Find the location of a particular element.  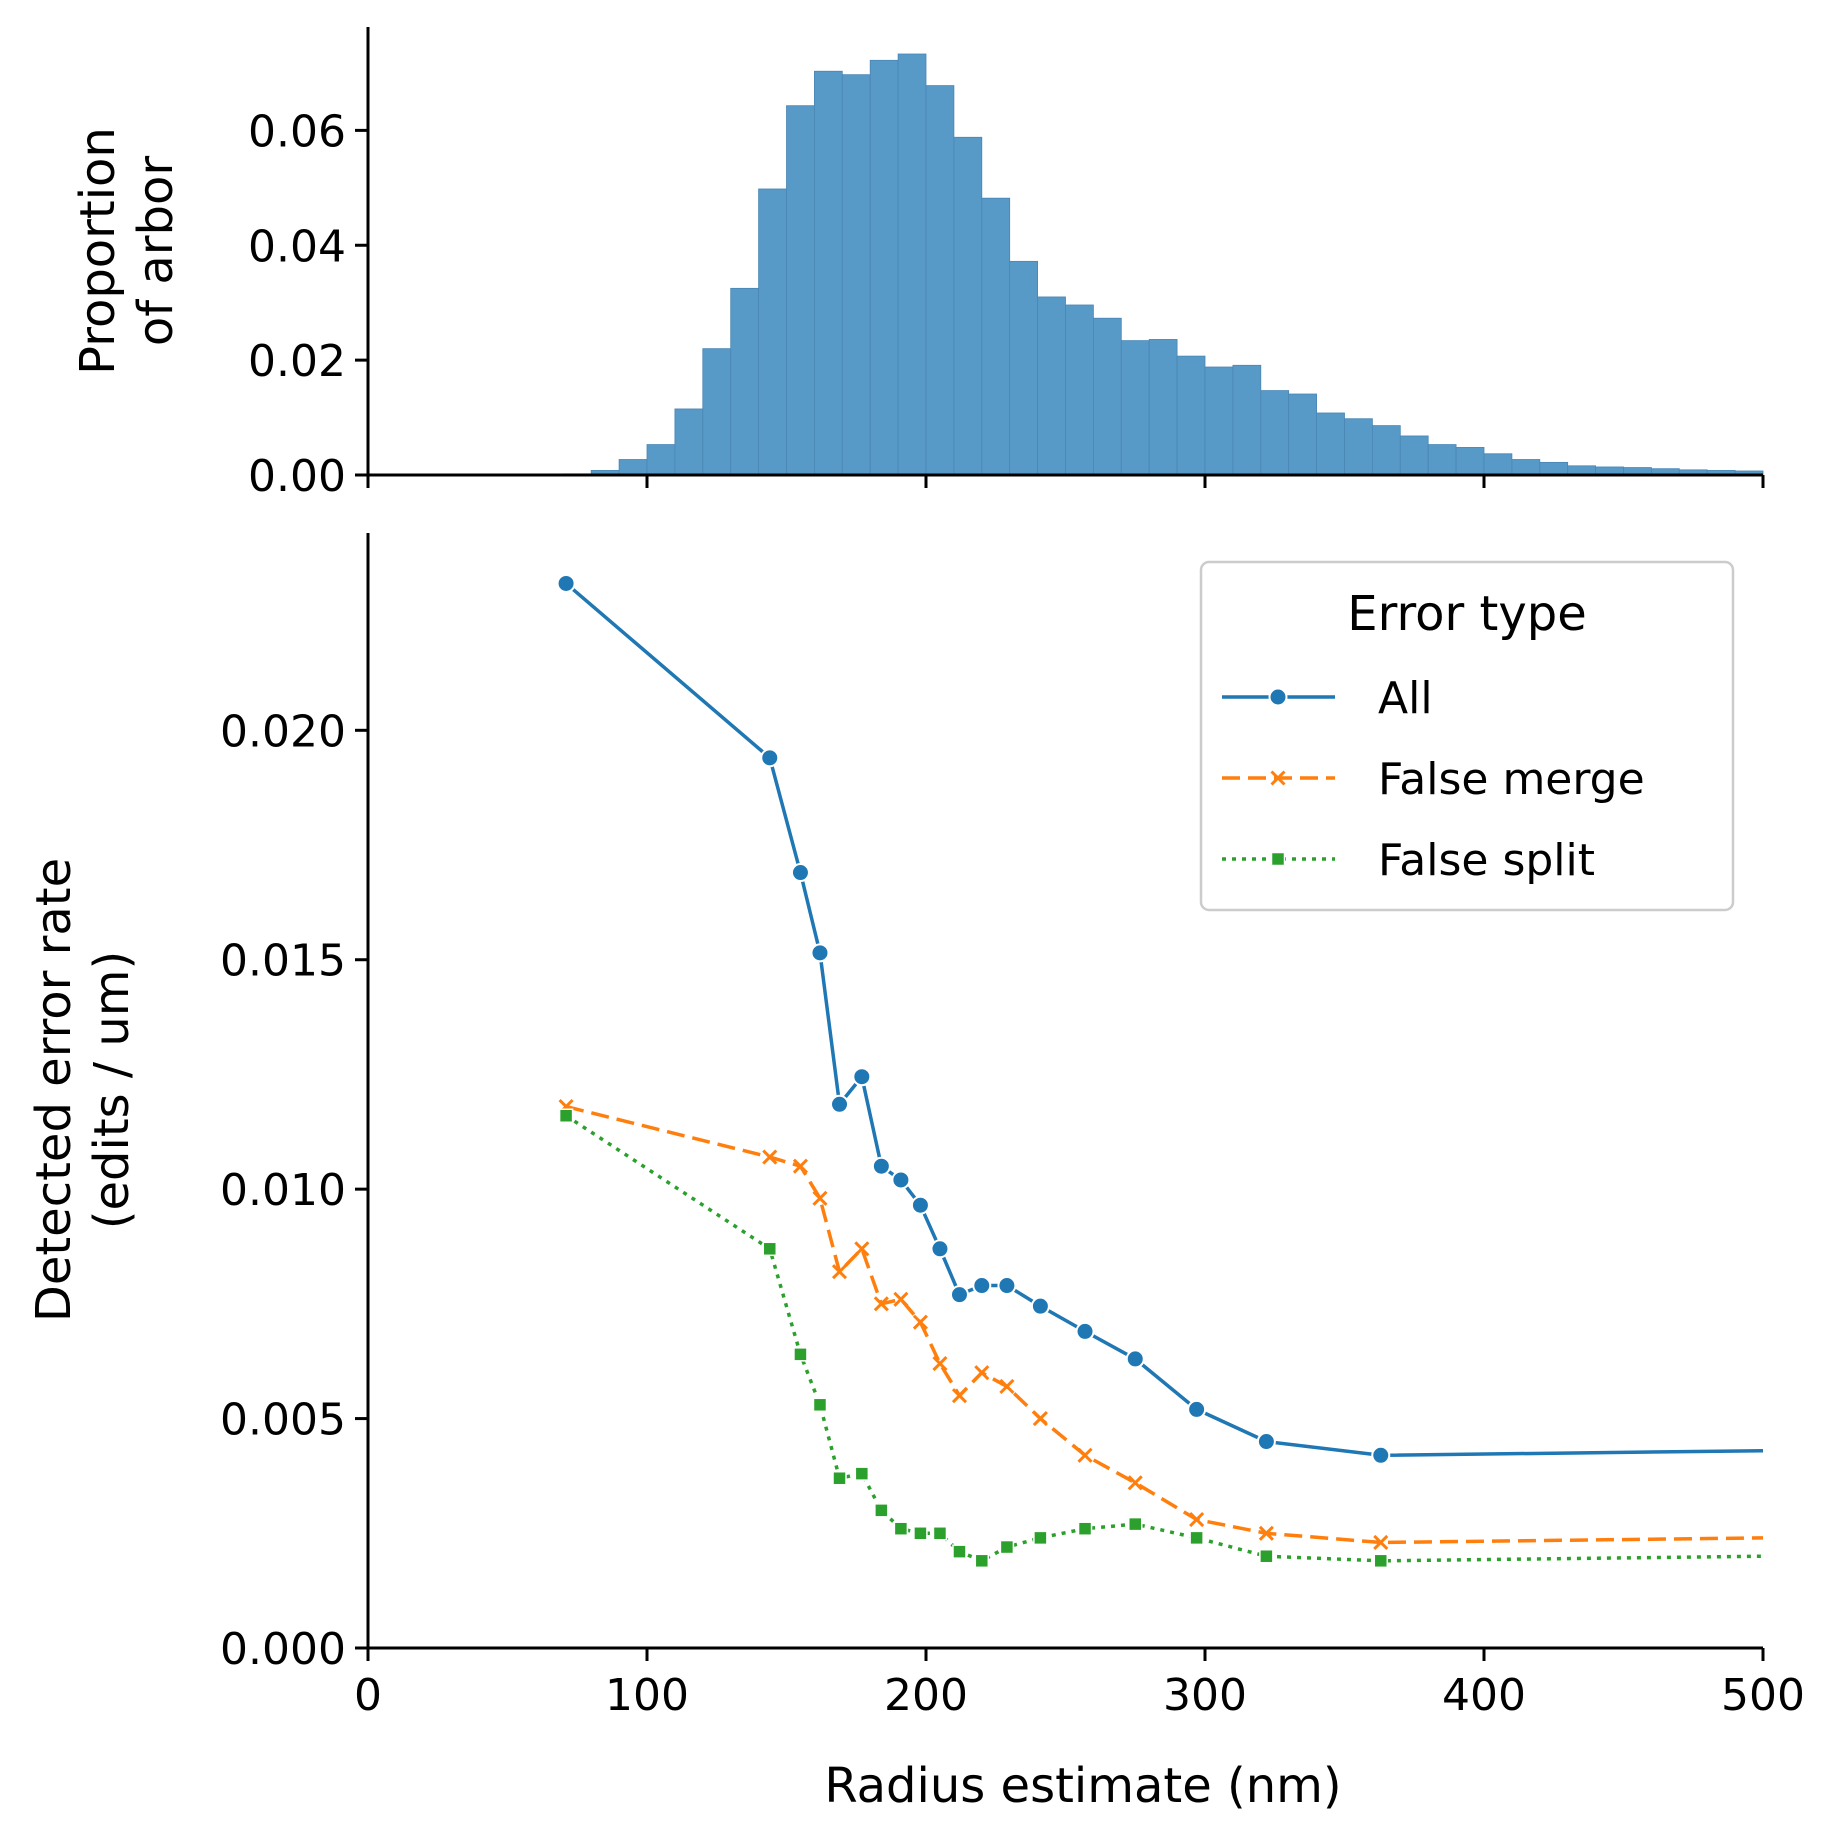

bottom-y-tick-label: 0.010 is located at coordinates (283, 1190).